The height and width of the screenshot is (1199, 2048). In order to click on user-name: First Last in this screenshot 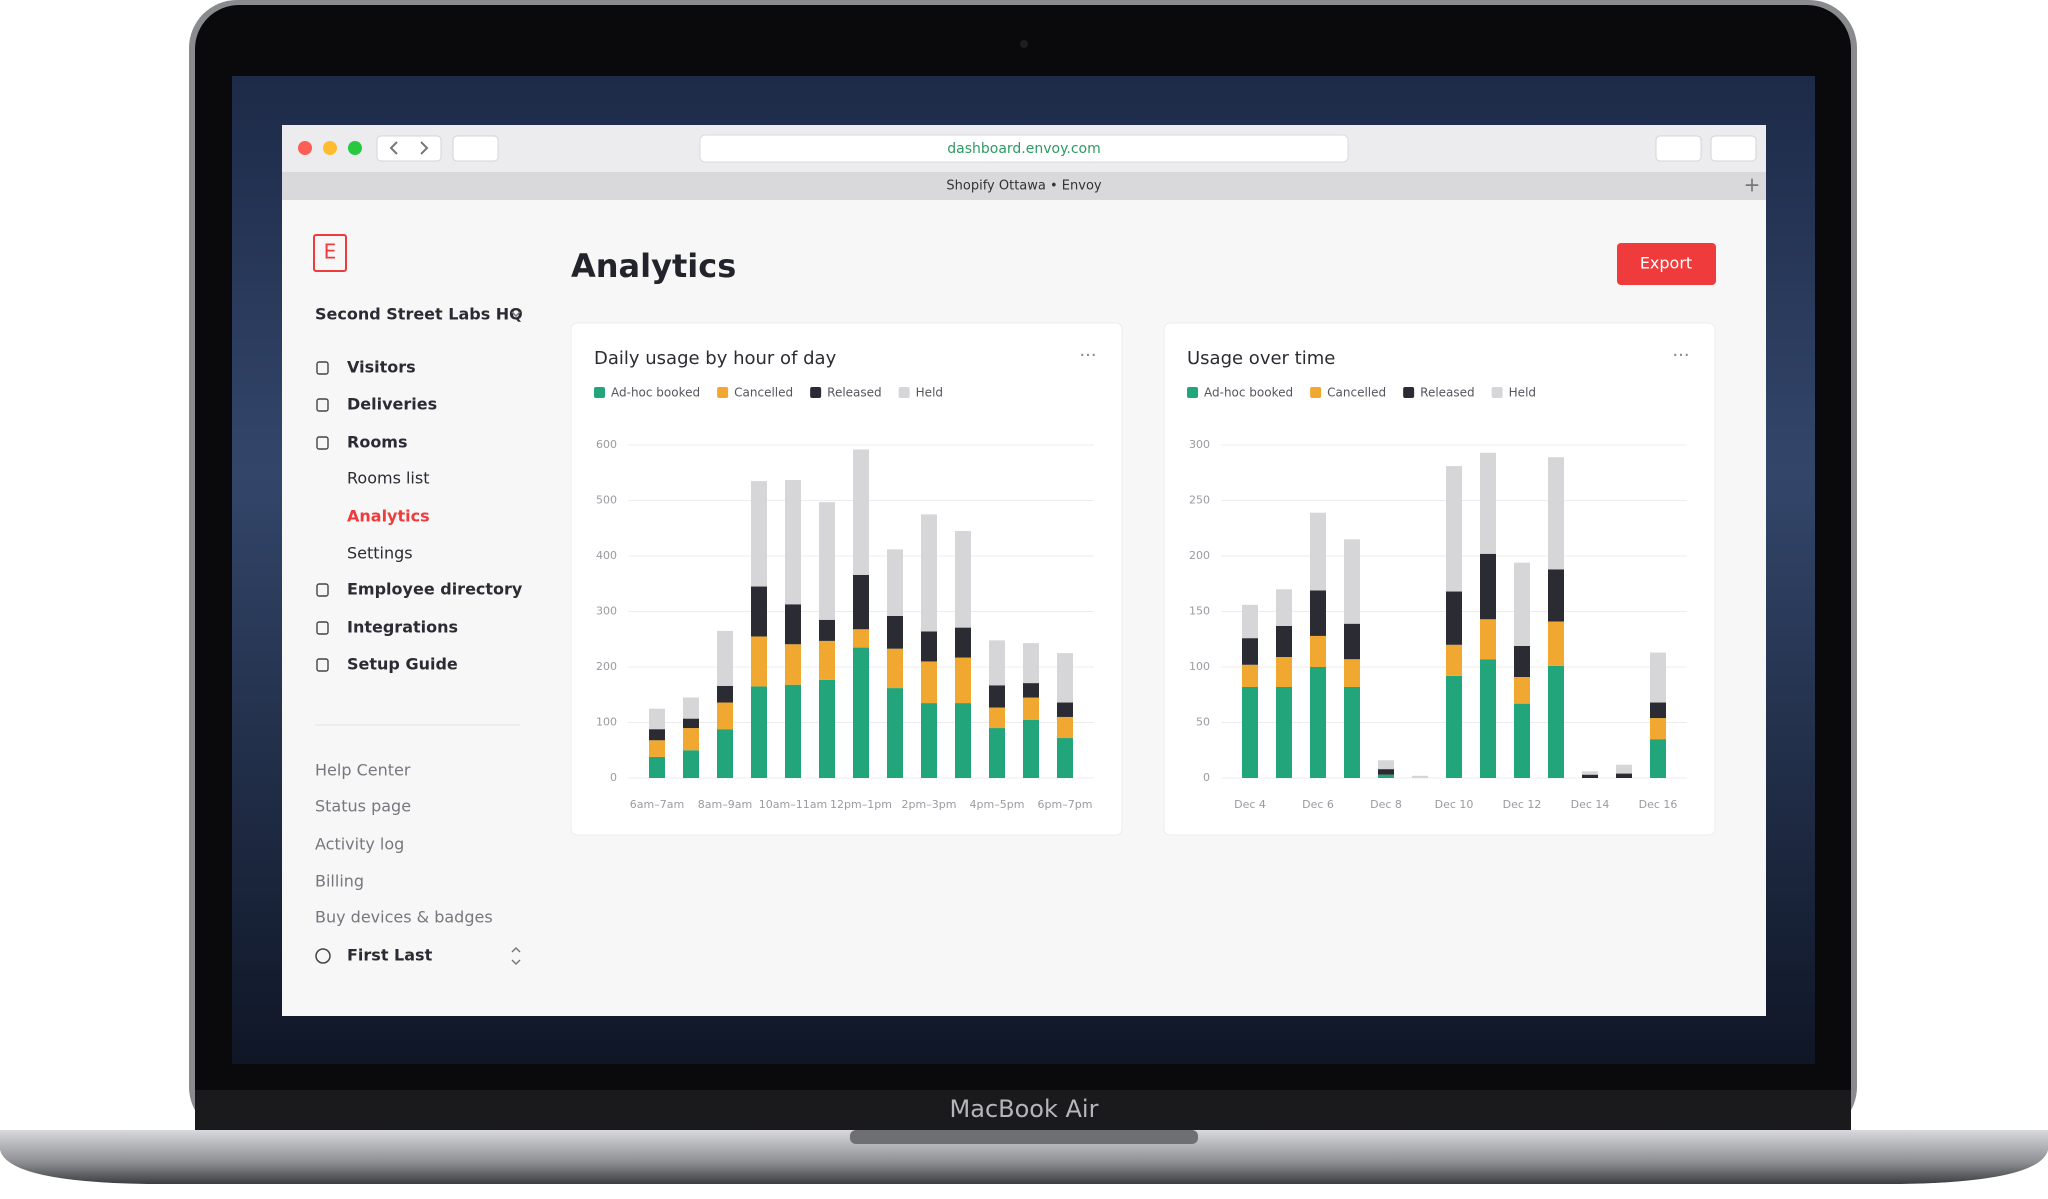, I will do `click(390, 955)`.